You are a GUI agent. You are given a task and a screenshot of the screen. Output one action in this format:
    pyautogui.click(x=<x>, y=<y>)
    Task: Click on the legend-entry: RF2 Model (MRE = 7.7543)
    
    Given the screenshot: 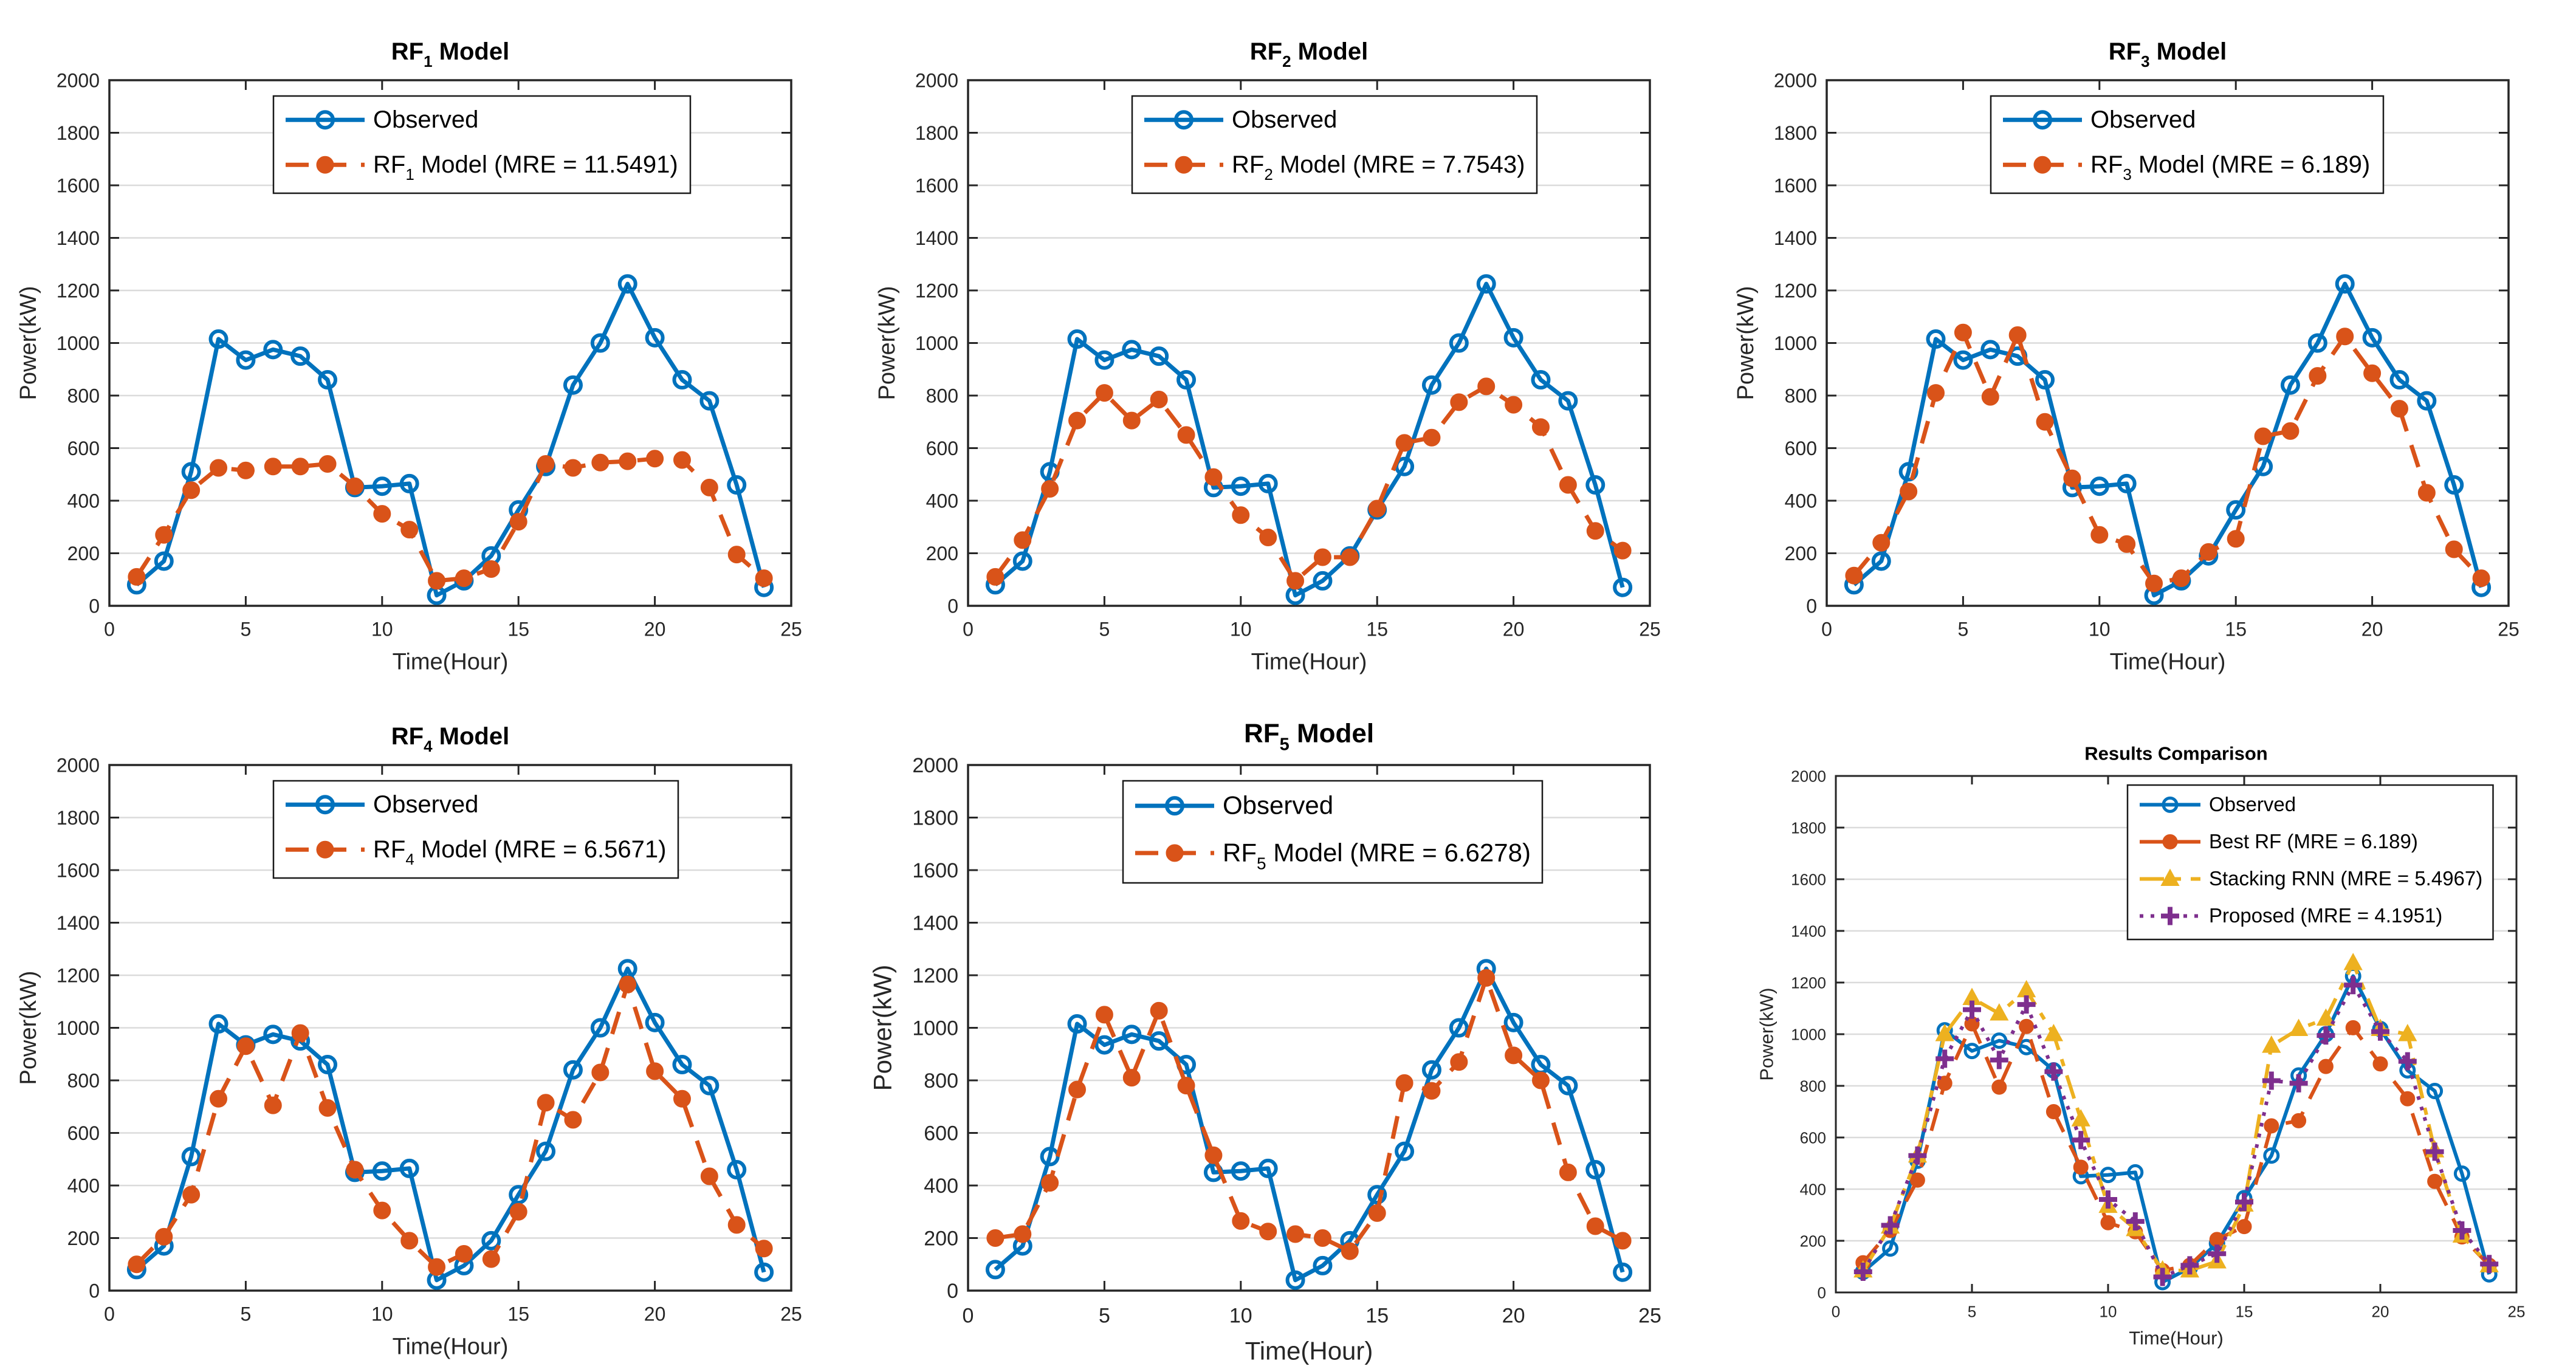 What is the action you would take?
    pyautogui.click(x=1334, y=167)
    